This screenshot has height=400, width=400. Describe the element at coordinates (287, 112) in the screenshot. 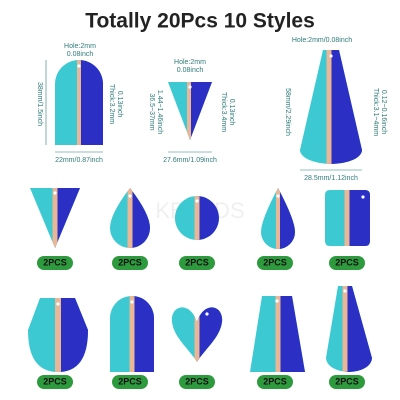

I see `height-label: 58mm/2.29inch` at that location.